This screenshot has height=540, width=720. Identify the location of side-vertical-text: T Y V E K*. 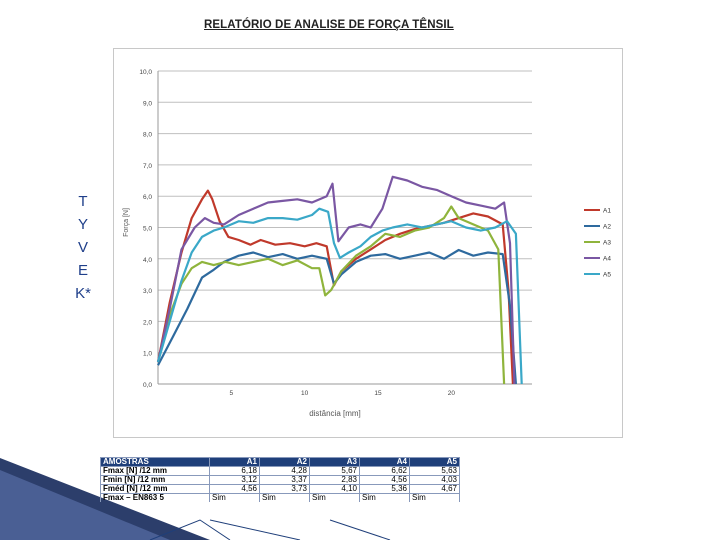
(83, 247).